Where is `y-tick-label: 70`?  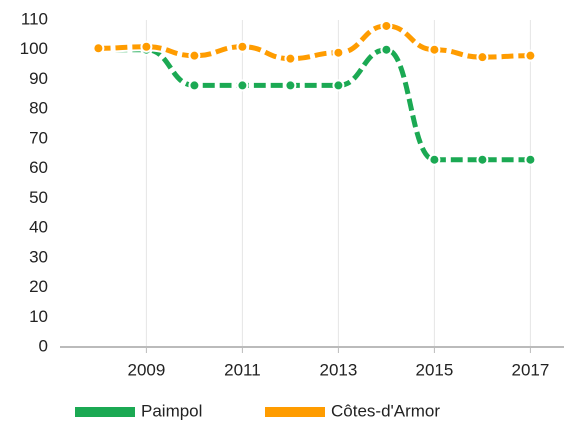
y-tick-label: 70 is located at coordinates (38, 137).